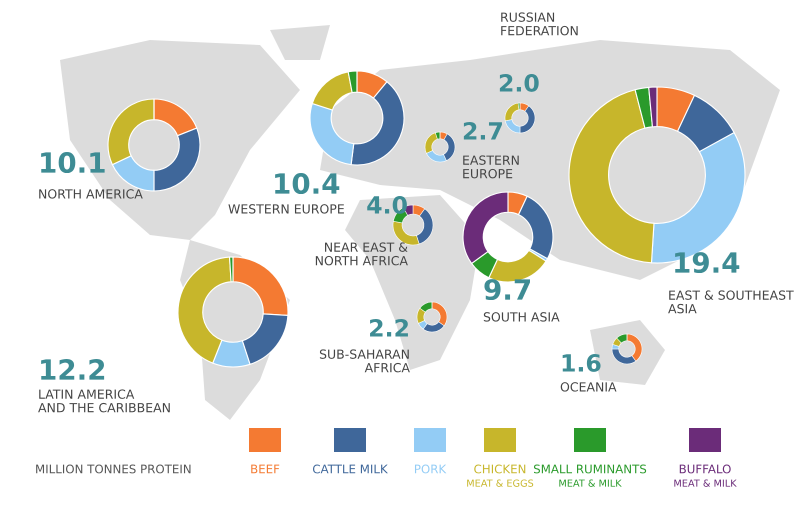 The height and width of the screenshot is (510, 804). What do you see at coordinates (491, 166) in the screenshot?
I see `text: EASTERN EUROPE` at bounding box center [491, 166].